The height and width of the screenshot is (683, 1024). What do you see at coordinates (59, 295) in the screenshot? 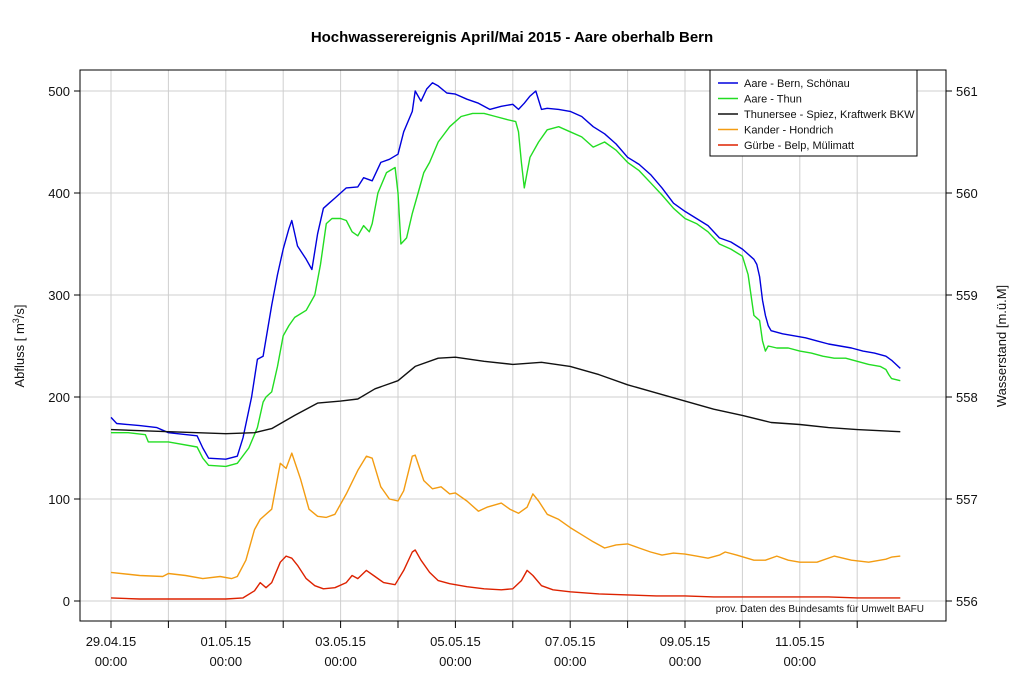
I see `y-tick-label-left: 300` at bounding box center [59, 295].